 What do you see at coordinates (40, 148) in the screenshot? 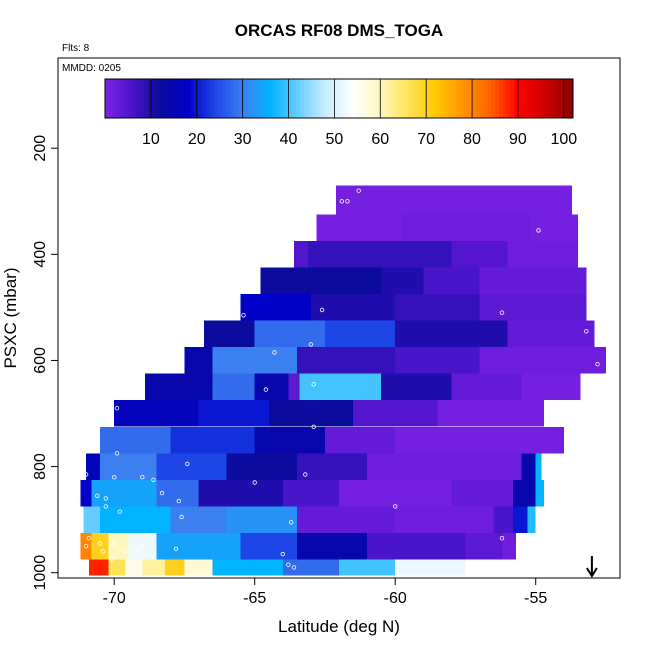
I see `y-tick-label: 200` at bounding box center [40, 148].